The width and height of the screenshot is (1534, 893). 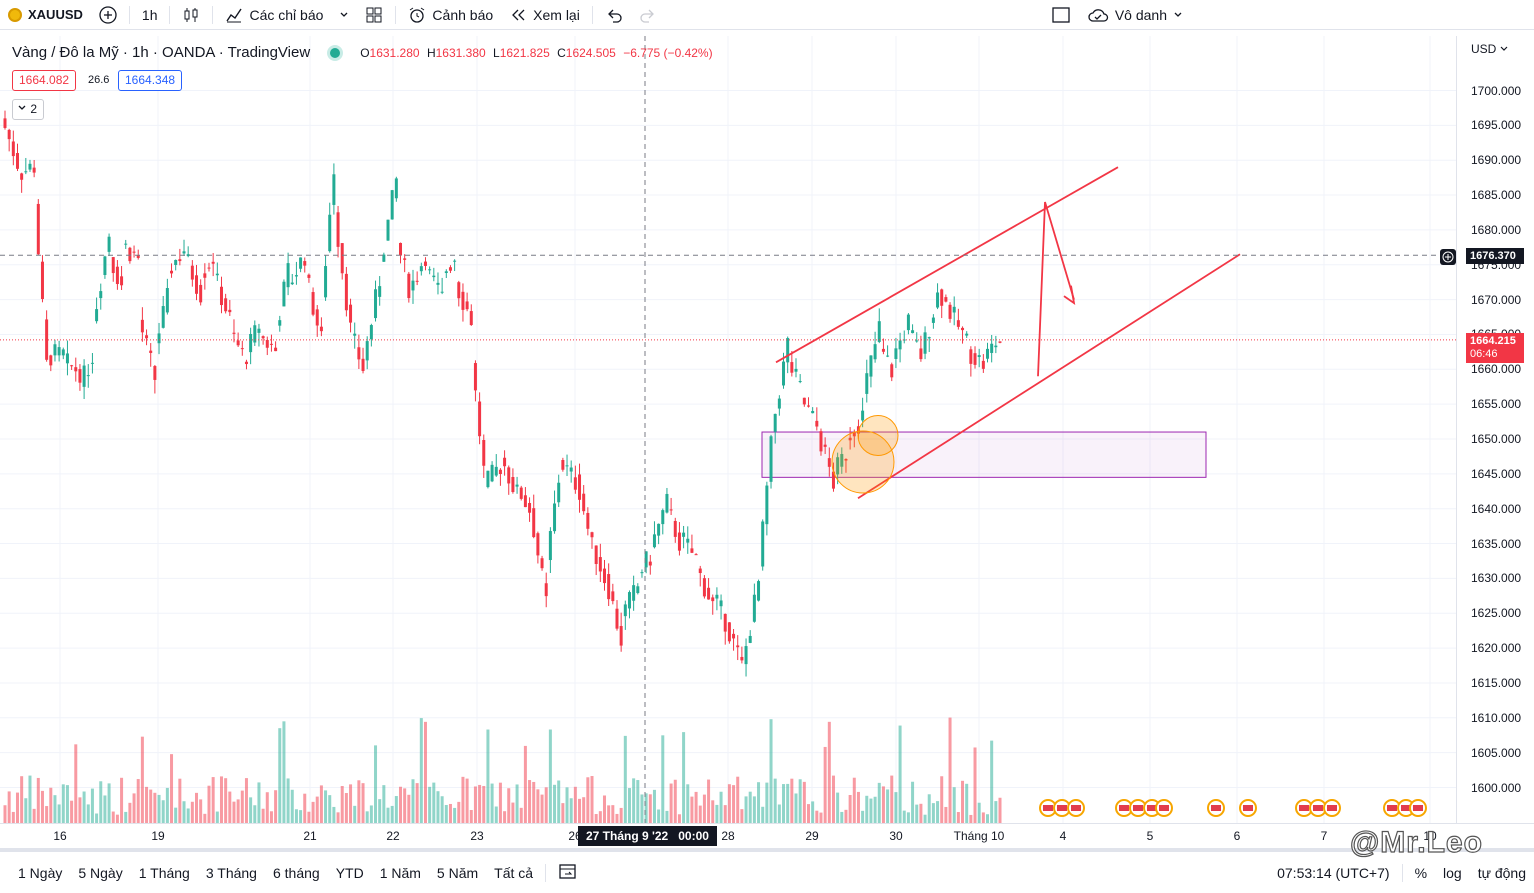 What do you see at coordinates (1496, 648) in the screenshot?
I see `price-tick: 1620.000` at bounding box center [1496, 648].